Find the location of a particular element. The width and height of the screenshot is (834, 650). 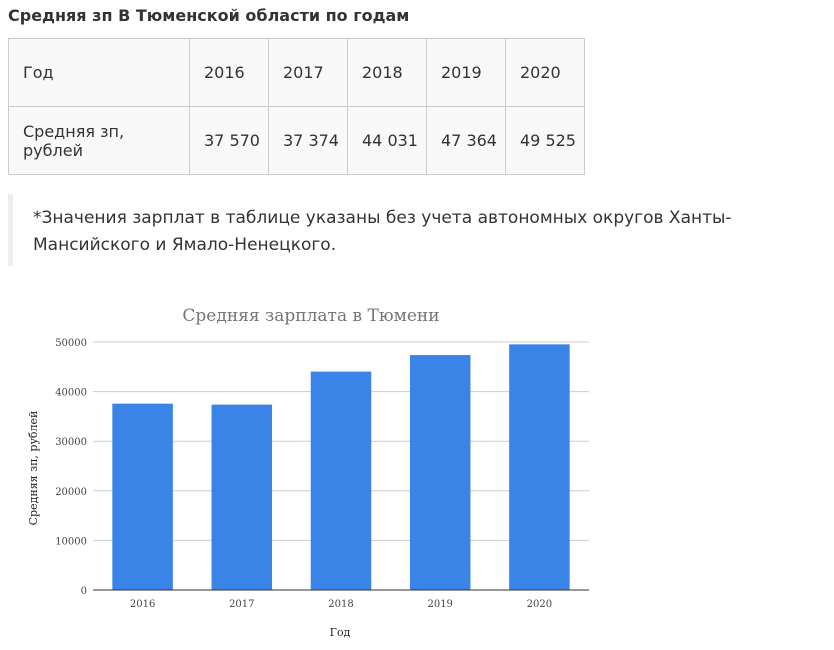

table-value-cell: 37 570 is located at coordinates (229, 140).